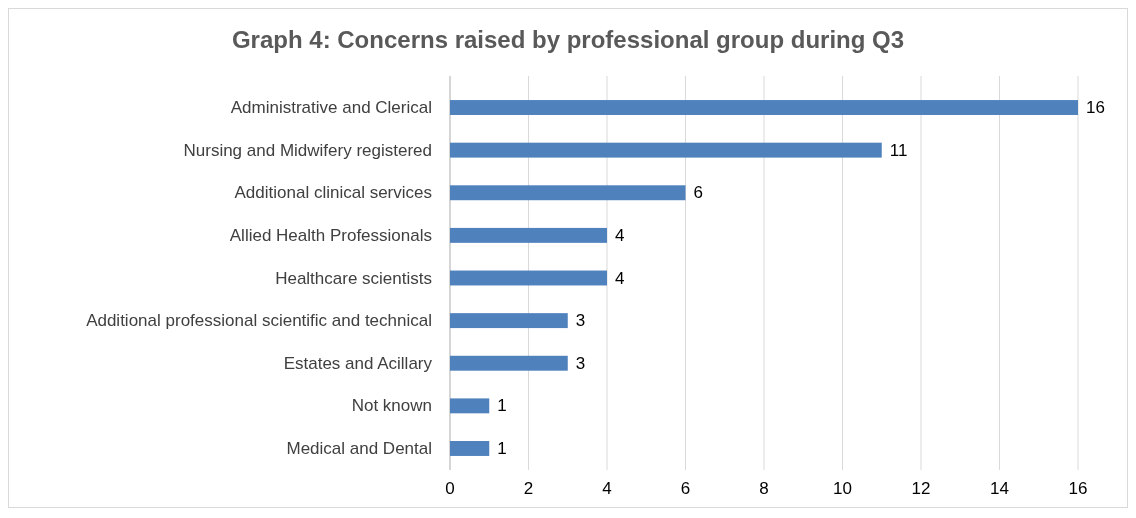 The image size is (1136, 518). Describe the element at coordinates (764, 488) in the screenshot. I see `x-tick-label: 8` at that location.